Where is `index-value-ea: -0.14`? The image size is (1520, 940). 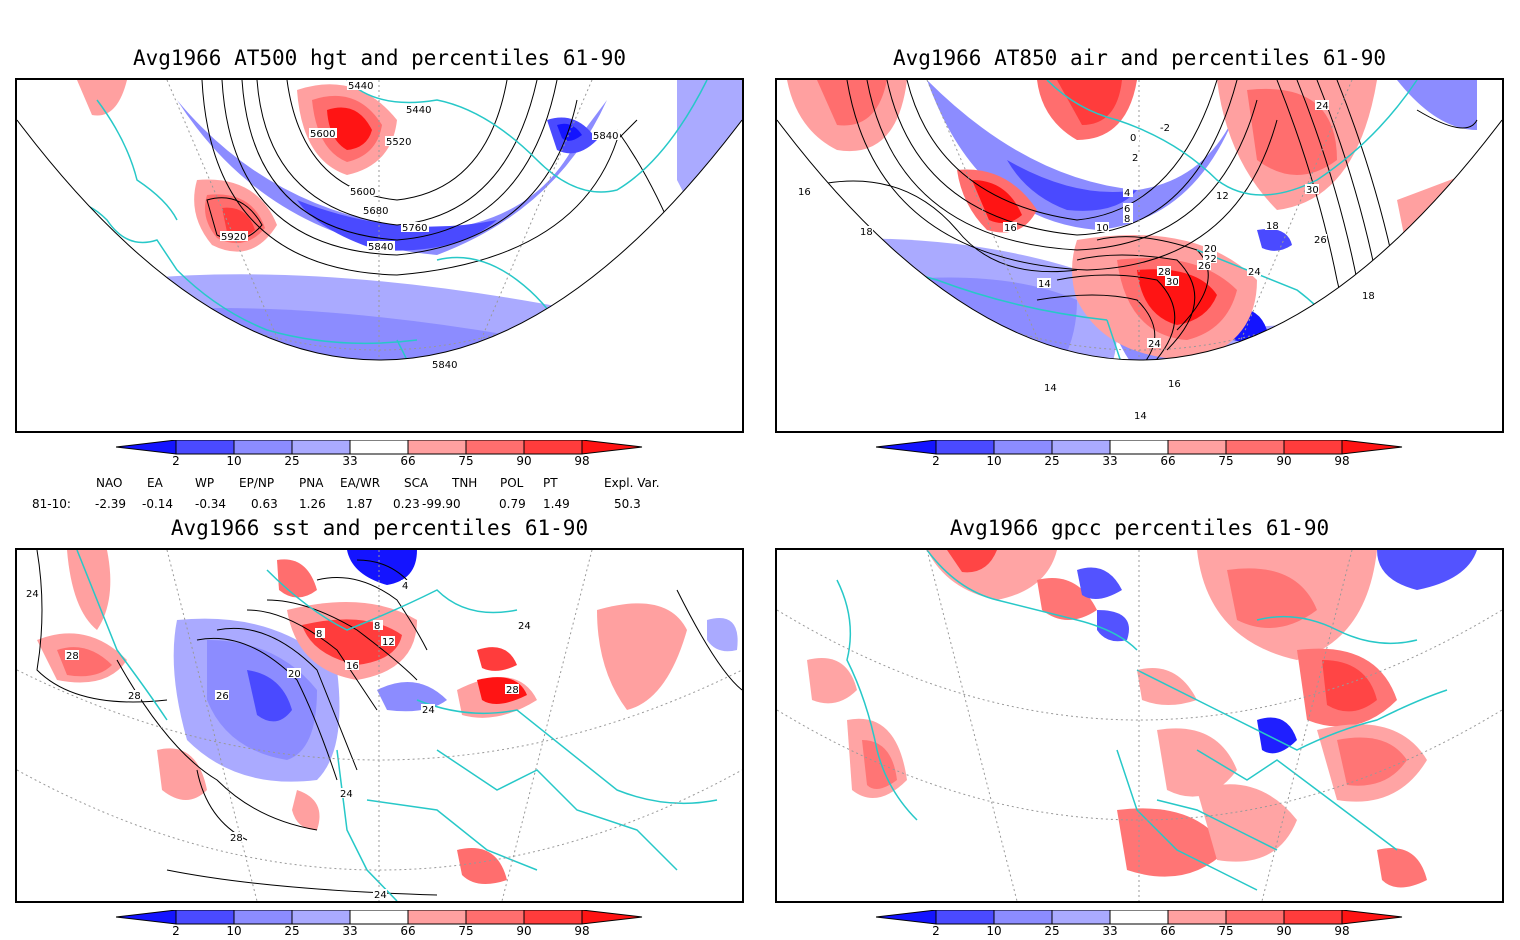
index-value-ea: -0.14 is located at coordinates (158, 504).